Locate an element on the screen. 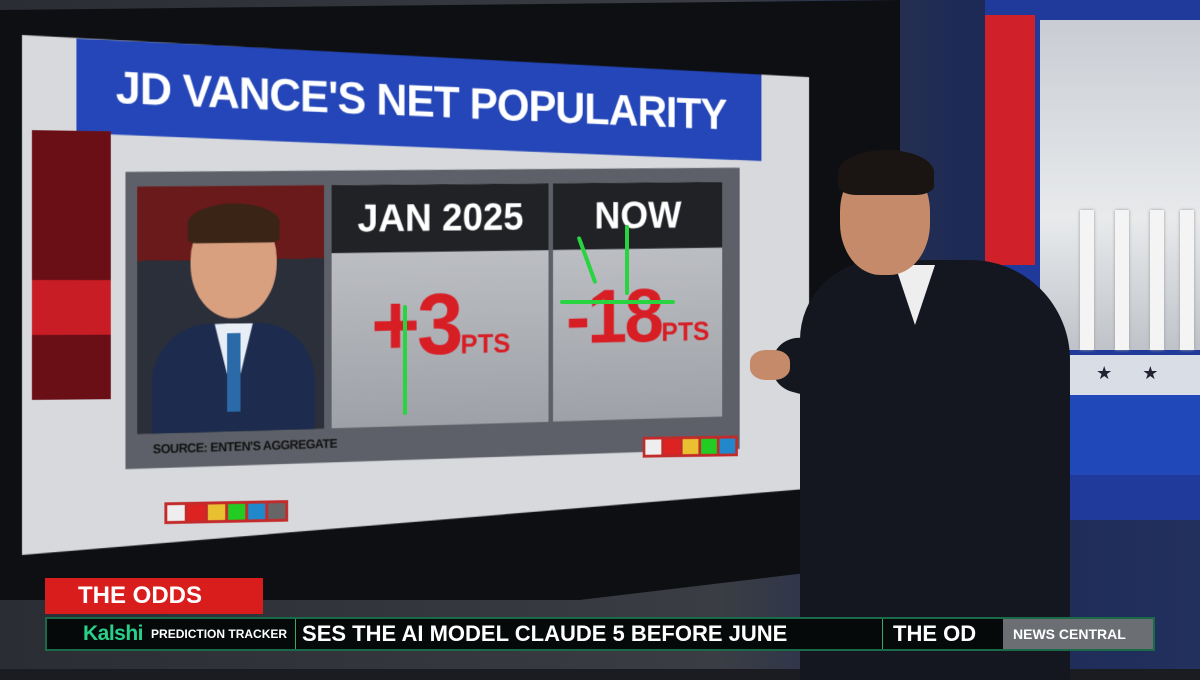 The width and height of the screenshot is (1200, 680). topic-sidebar is located at coordinates (71, 265).